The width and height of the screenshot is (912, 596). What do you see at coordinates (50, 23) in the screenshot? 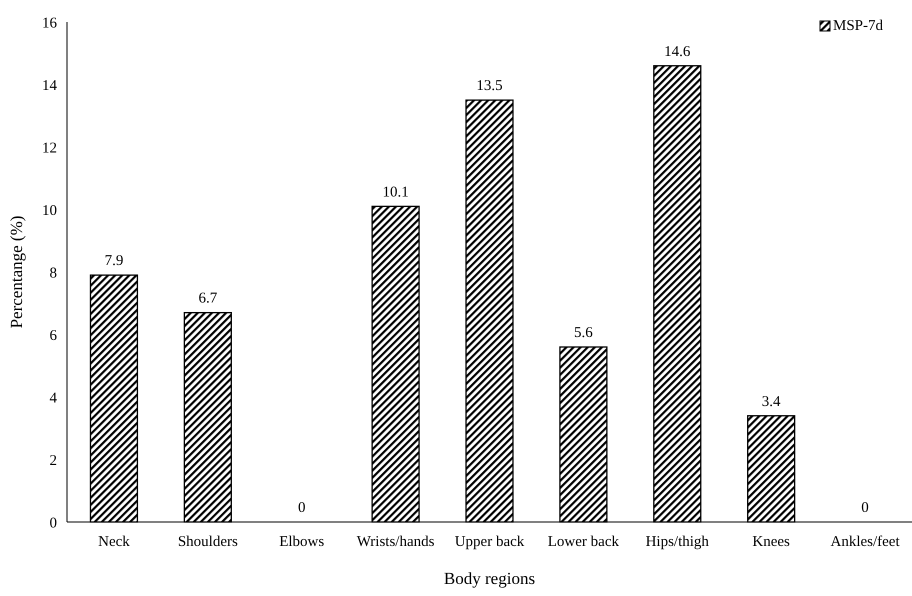
I see `y-tick-label: 16` at bounding box center [50, 23].